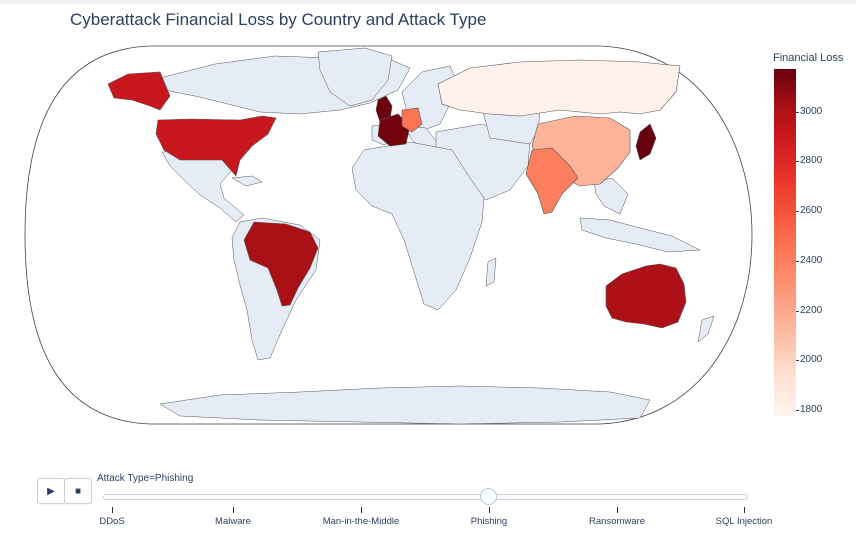 The width and height of the screenshot is (856, 539). I want to click on slider-step-phishing: Phishing, so click(489, 521).